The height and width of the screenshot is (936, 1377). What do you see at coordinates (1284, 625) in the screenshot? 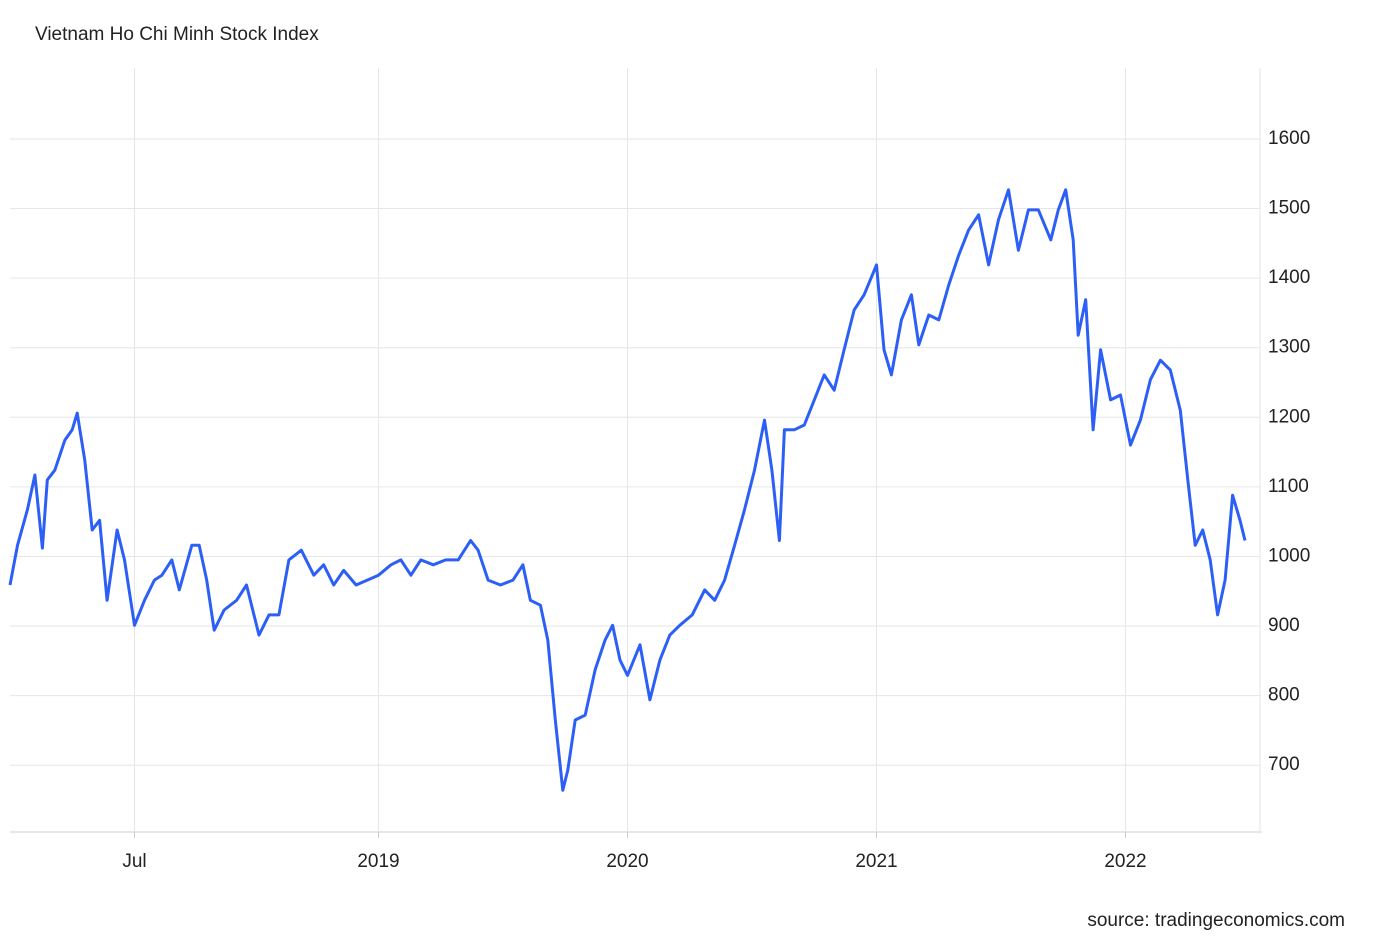
I see `y-tick-label: 900` at bounding box center [1284, 625].